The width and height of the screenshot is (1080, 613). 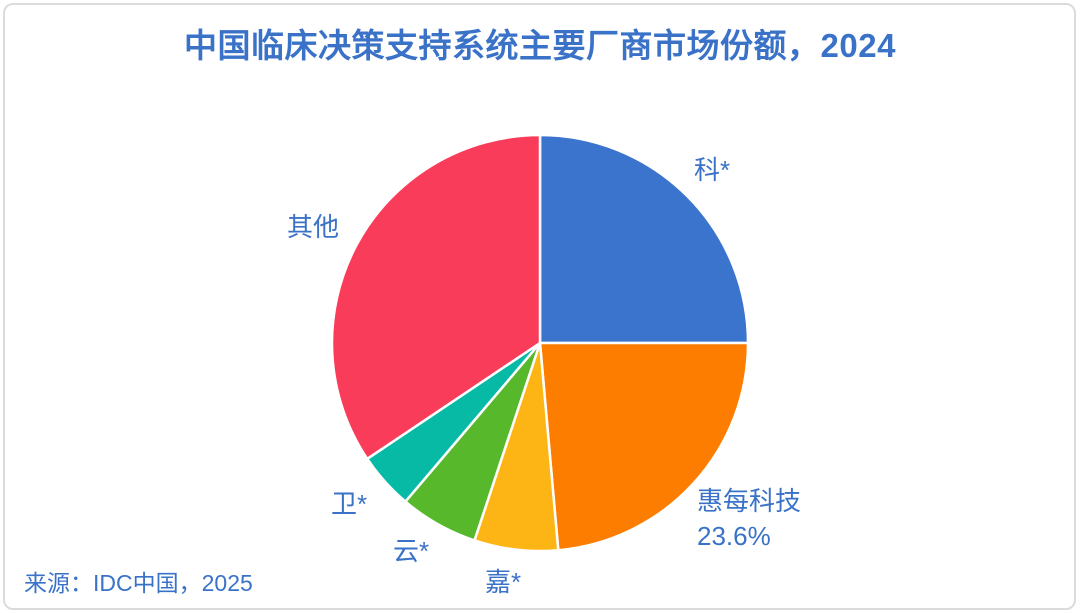 I want to click on chart-title: 中国临床决策支持系统主要厂商市场份额，2024, so click(x=540, y=45).